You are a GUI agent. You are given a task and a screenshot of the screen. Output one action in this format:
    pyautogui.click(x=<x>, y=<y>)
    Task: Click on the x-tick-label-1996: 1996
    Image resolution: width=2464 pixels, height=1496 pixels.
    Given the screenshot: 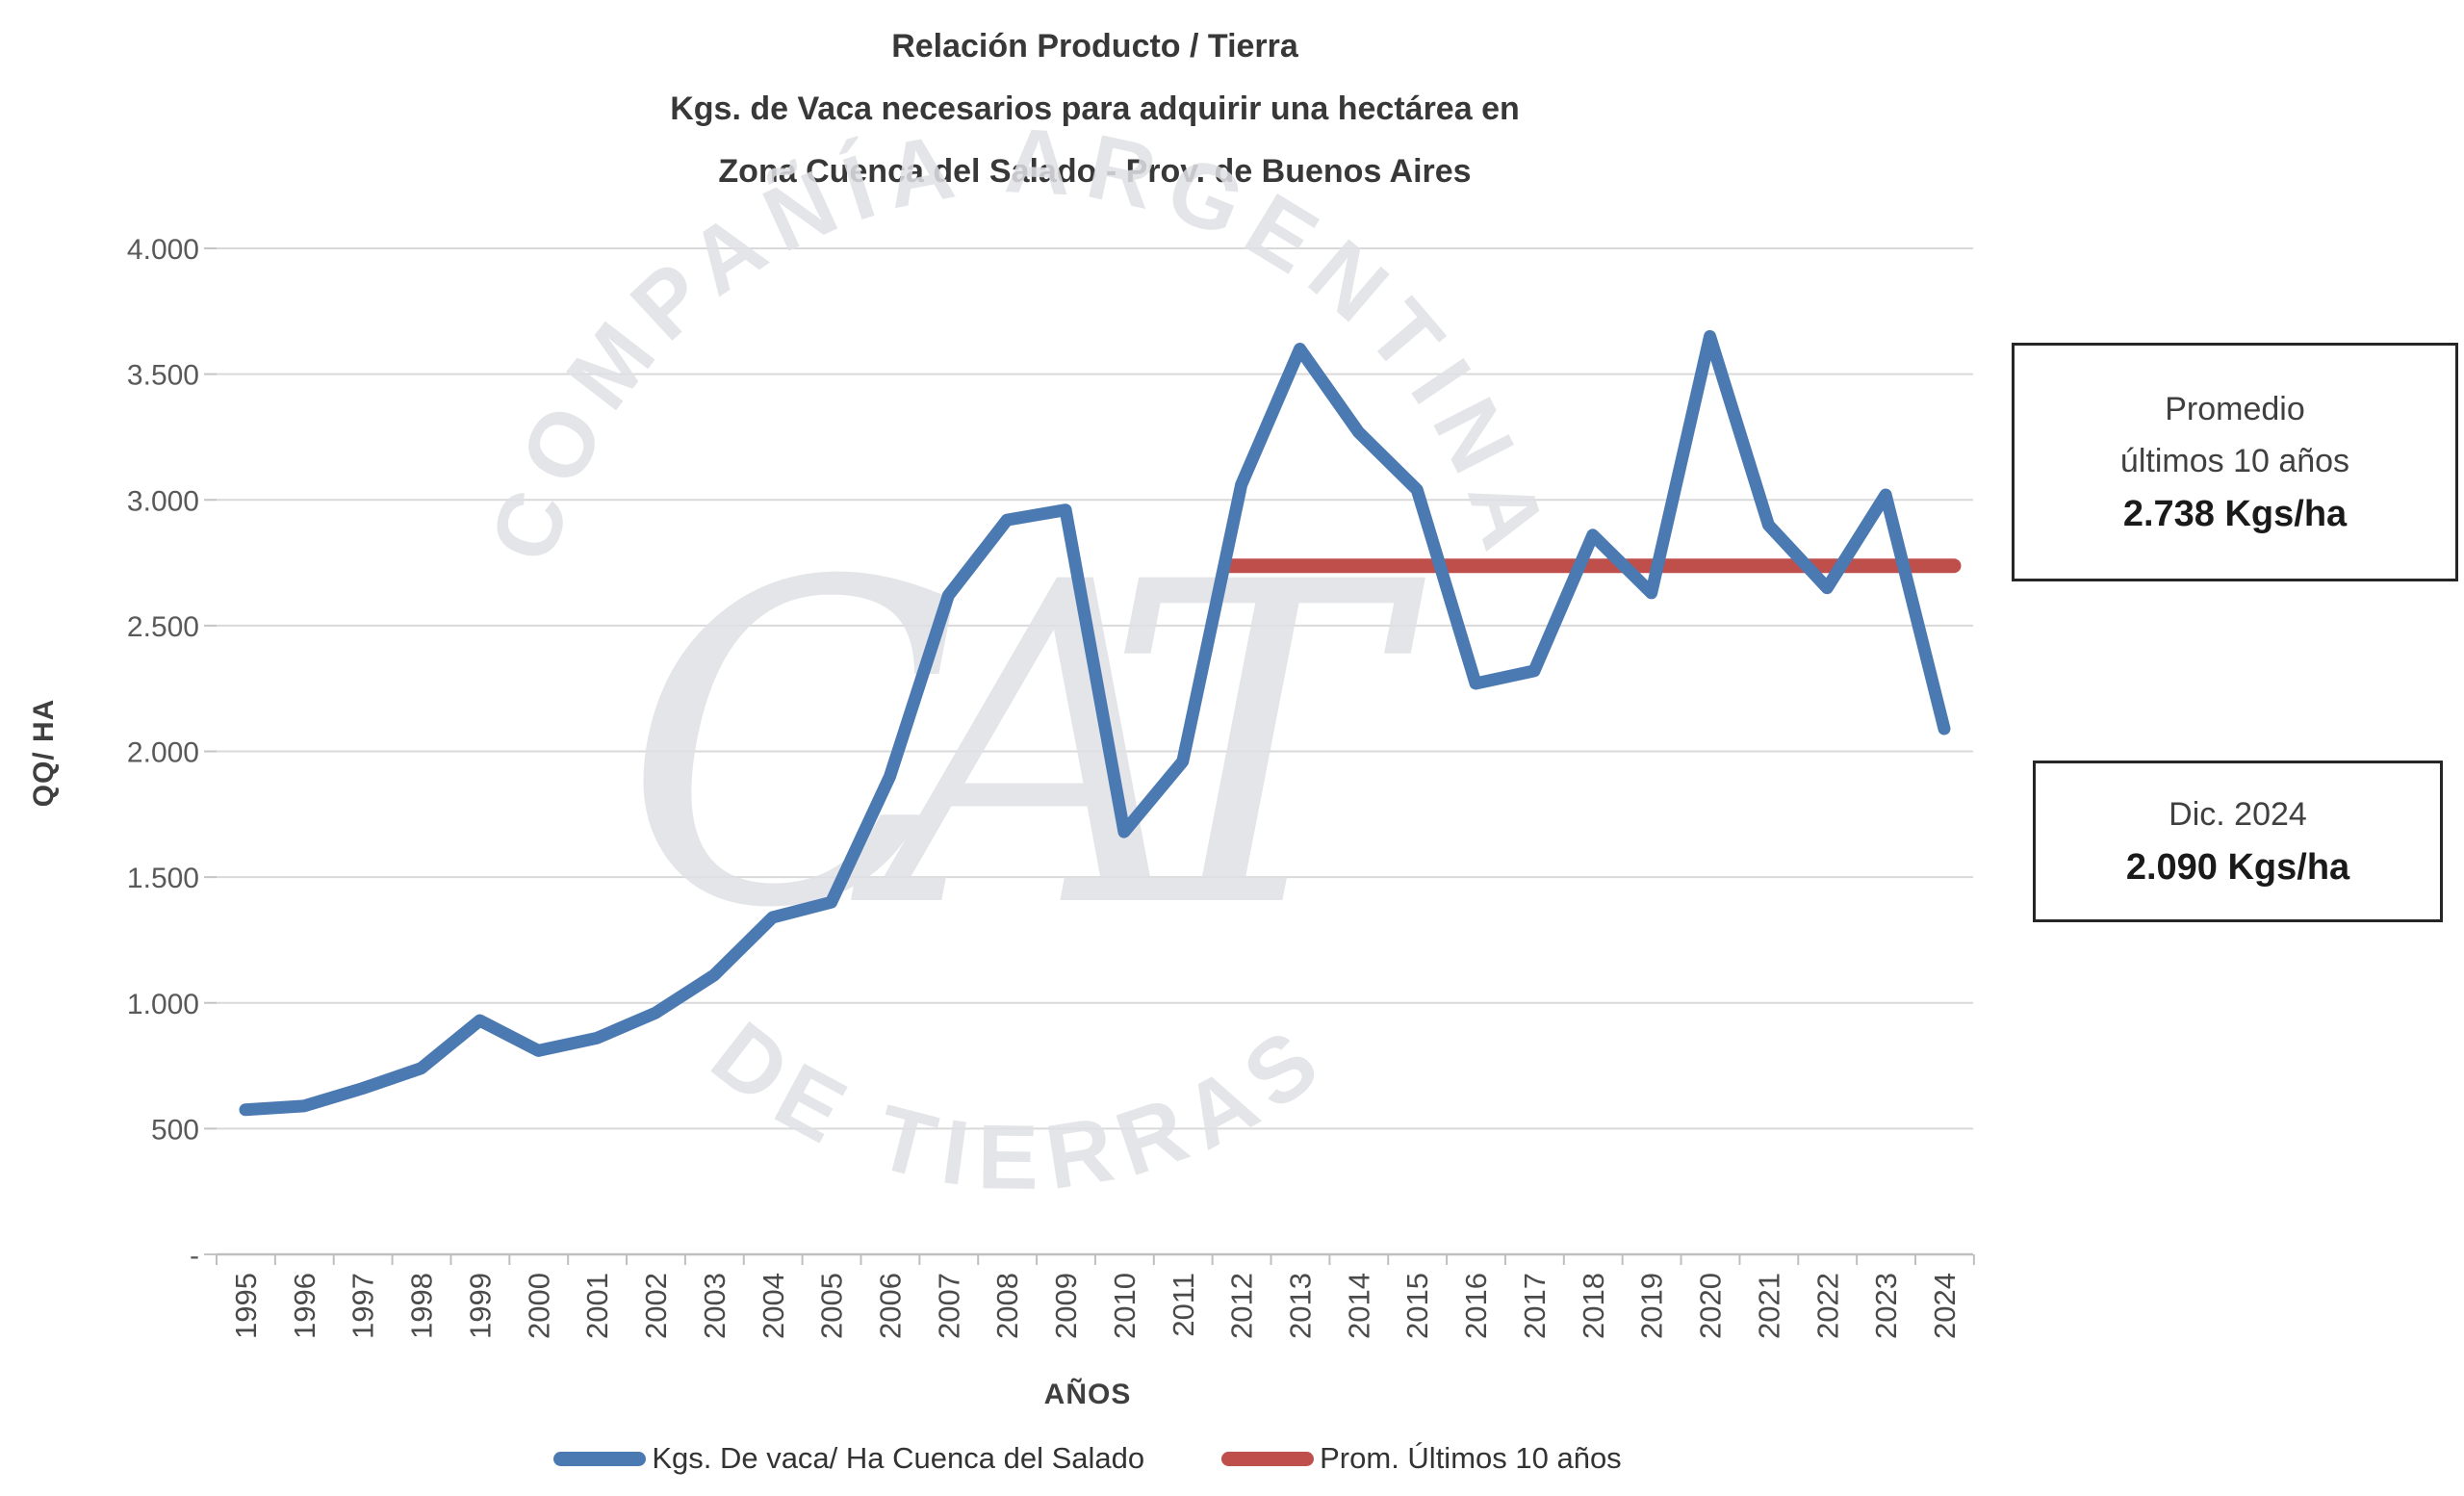 What is the action you would take?
    pyautogui.click(x=304, y=1306)
    